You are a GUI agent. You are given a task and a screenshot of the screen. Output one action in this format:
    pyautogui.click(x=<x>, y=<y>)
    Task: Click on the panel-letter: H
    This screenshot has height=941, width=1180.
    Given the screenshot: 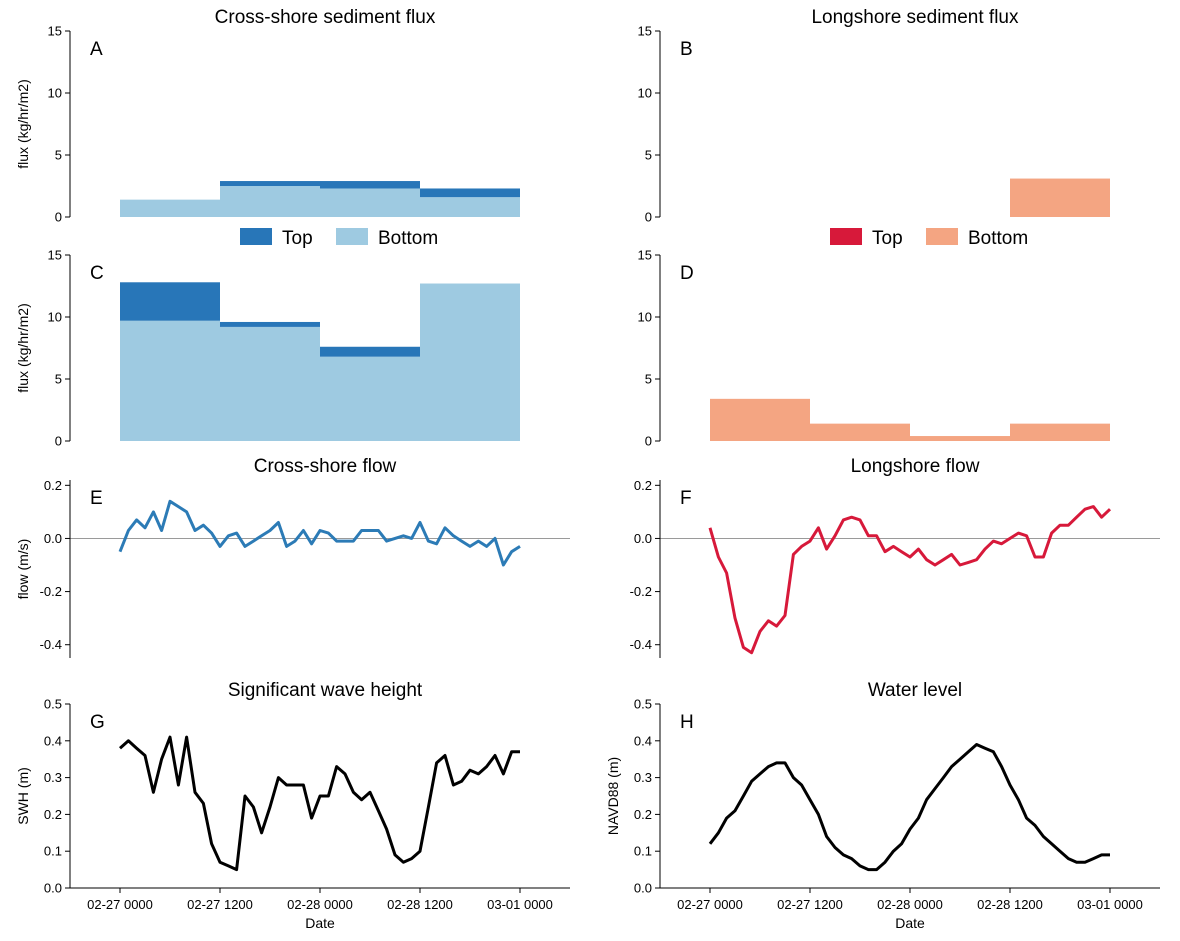 What is the action you would take?
    pyautogui.click(x=687, y=722)
    